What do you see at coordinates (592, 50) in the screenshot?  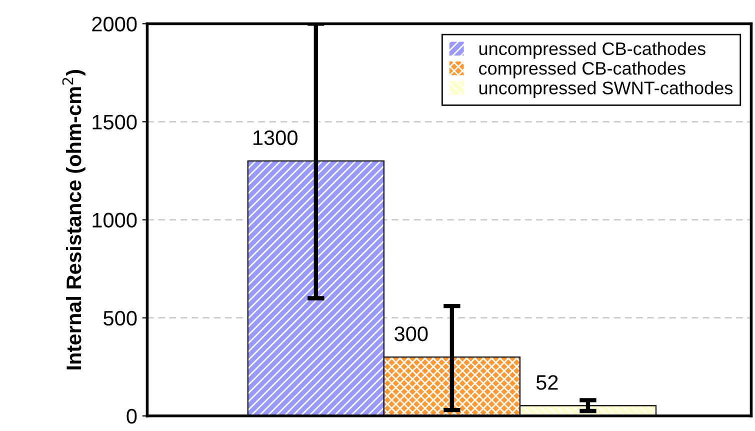 I see `legend-label: uncompressed CB-cathodes` at bounding box center [592, 50].